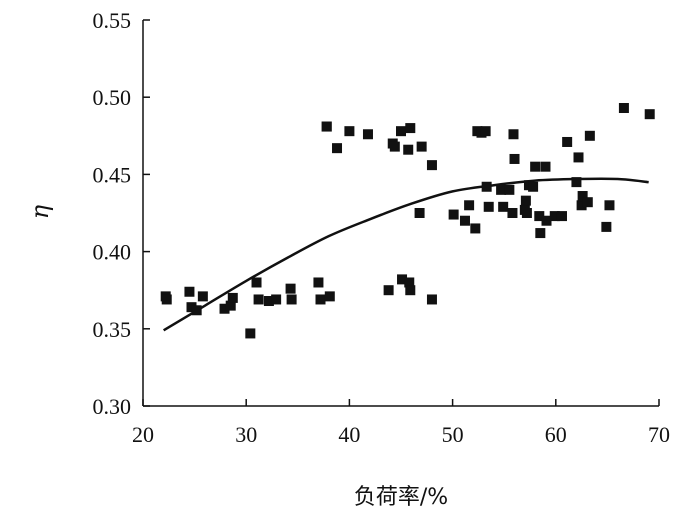 The width and height of the screenshot is (700, 524). What do you see at coordinates (121, 213) in the screenshot?
I see `y-ticks: 0.30 0.35 0.40 0.45 0.50 0.55` at bounding box center [121, 213].